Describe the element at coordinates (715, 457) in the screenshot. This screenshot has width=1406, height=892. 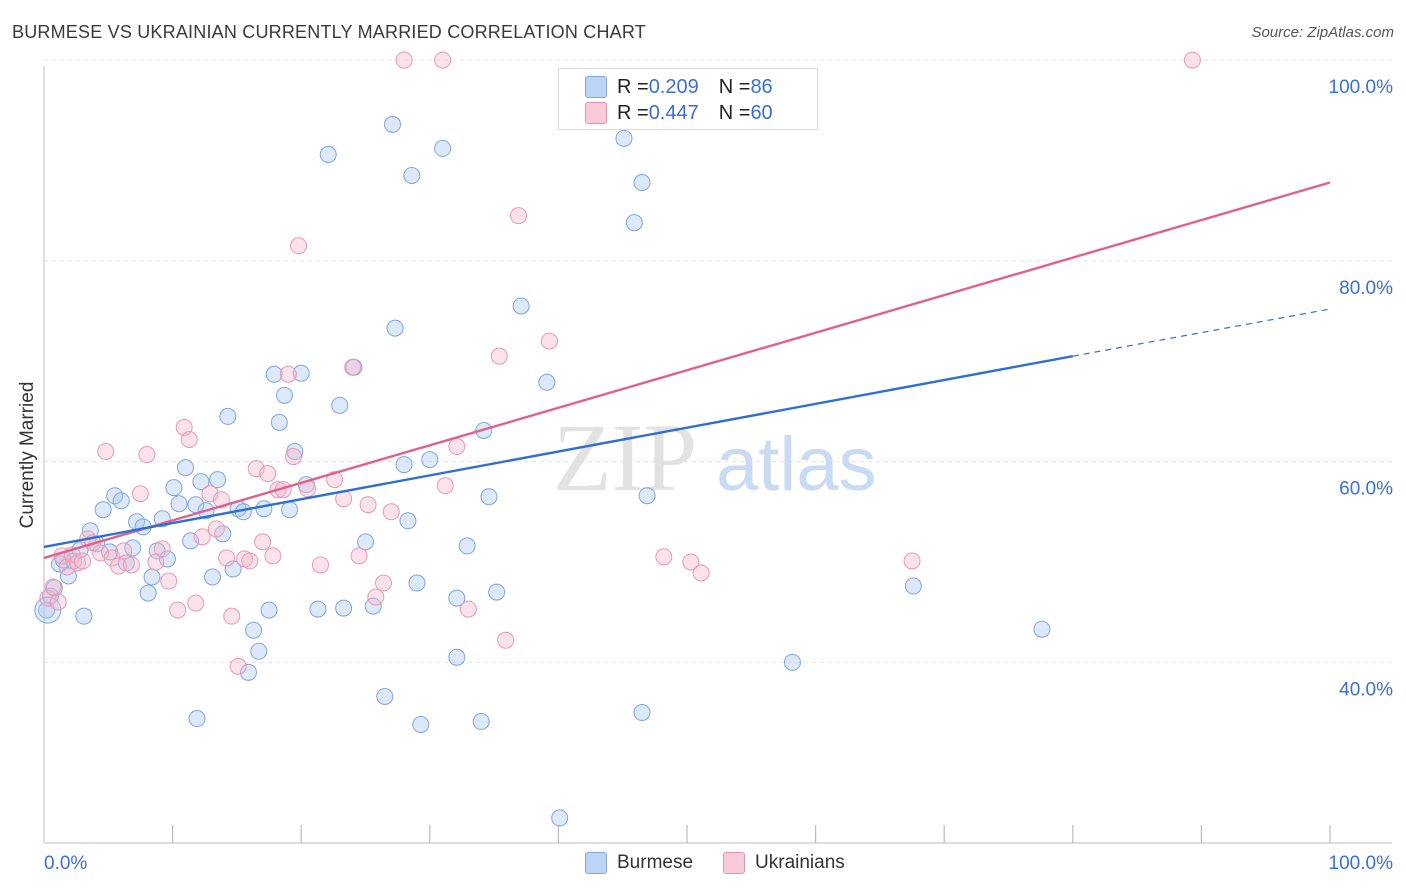
I see `watermark: ZIP atlas` at that location.